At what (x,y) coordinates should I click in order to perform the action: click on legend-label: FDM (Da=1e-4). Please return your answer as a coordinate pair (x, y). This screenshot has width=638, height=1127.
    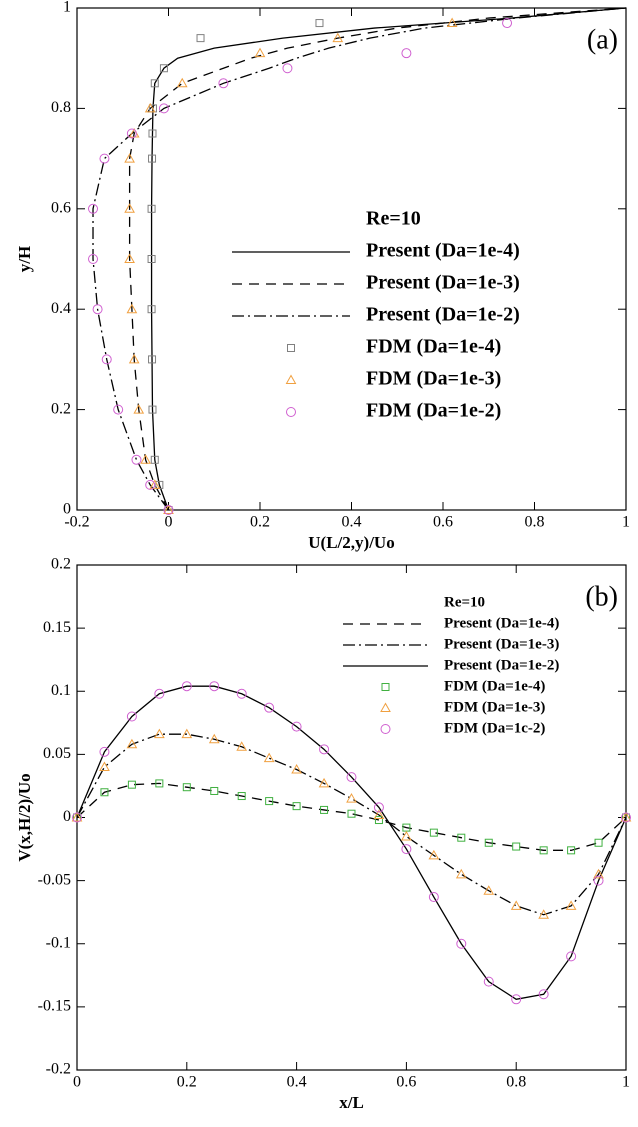
    Looking at the image, I should click on (494, 686).